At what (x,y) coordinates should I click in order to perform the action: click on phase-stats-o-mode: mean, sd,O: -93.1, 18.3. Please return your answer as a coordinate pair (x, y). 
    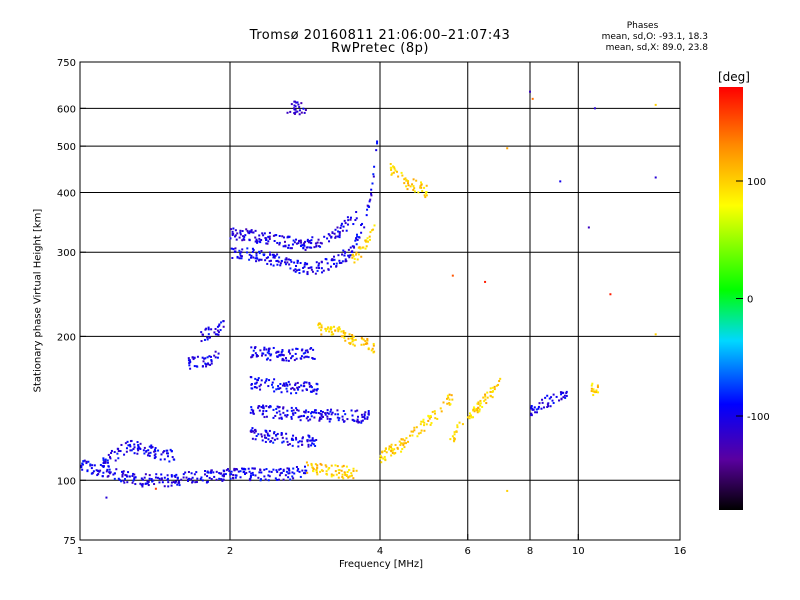
    Looking at the image, I should click on (654, 37).